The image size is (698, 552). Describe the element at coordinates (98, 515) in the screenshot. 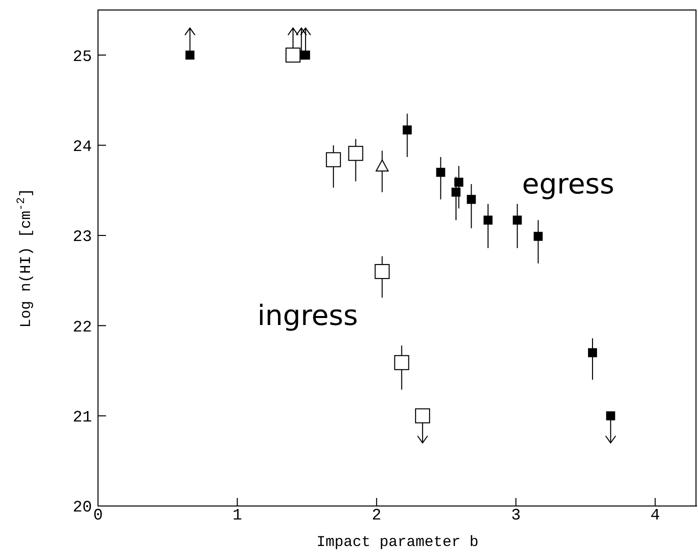

I see `x-tick-label: 0` at that location.